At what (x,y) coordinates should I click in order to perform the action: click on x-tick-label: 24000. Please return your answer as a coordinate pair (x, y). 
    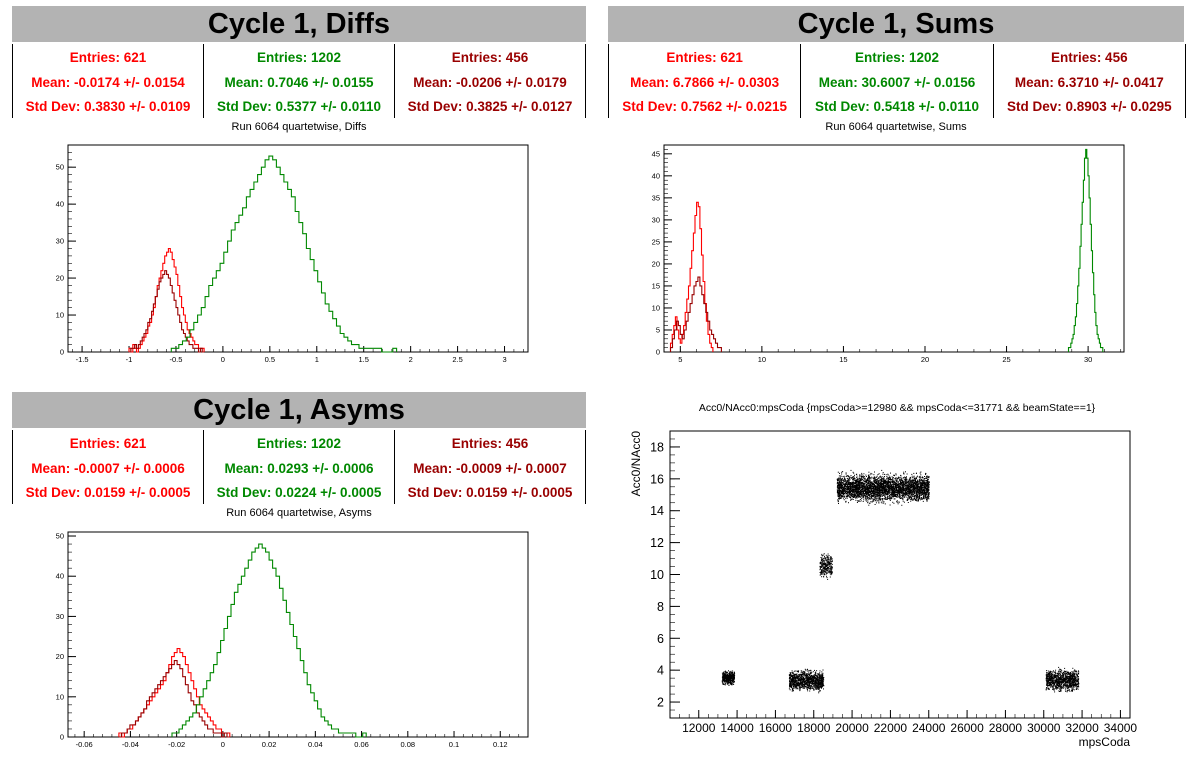
    Looking at the image, I should click on (929, 728).